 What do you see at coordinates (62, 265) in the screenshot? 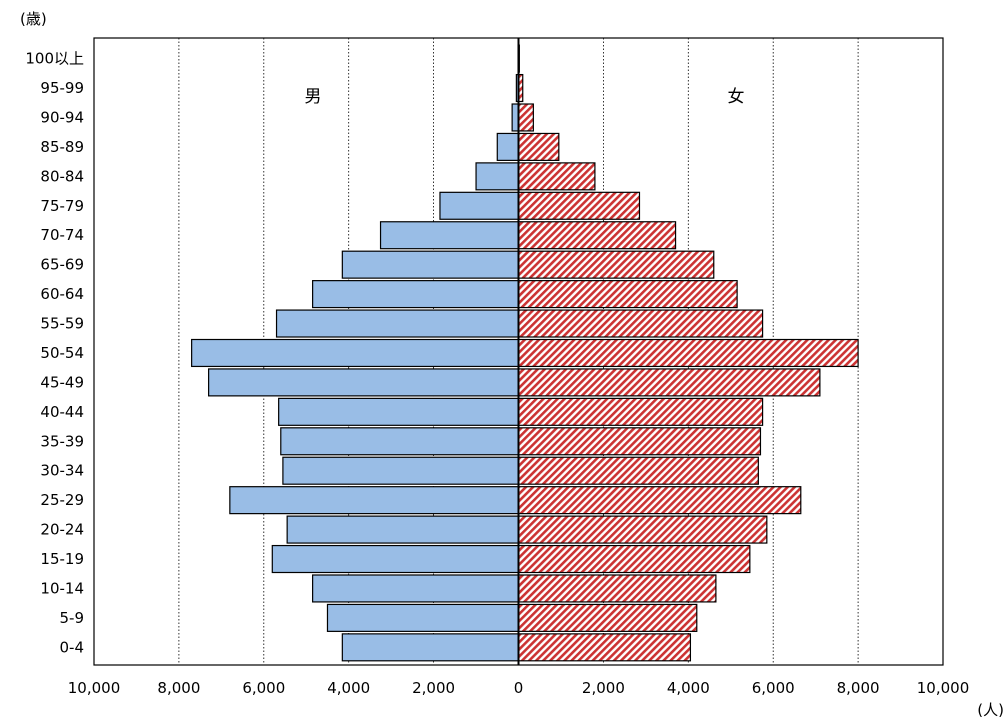
I see `y-tick-label: 65-69` at bounding box center [62, 265].